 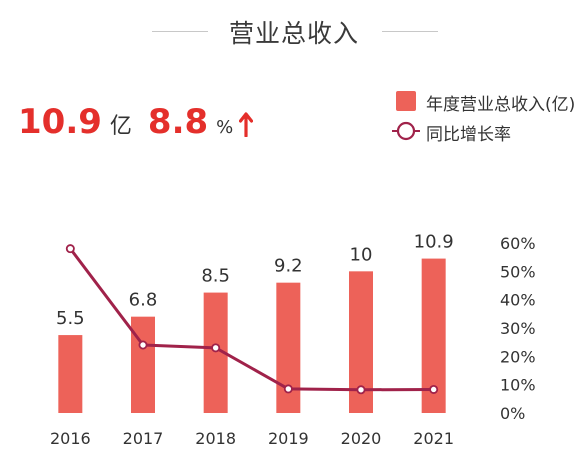 What do you see at coordinates (180, 31) in the screenshot?
I see `title-divider-left` at bounding box center [180, 31].